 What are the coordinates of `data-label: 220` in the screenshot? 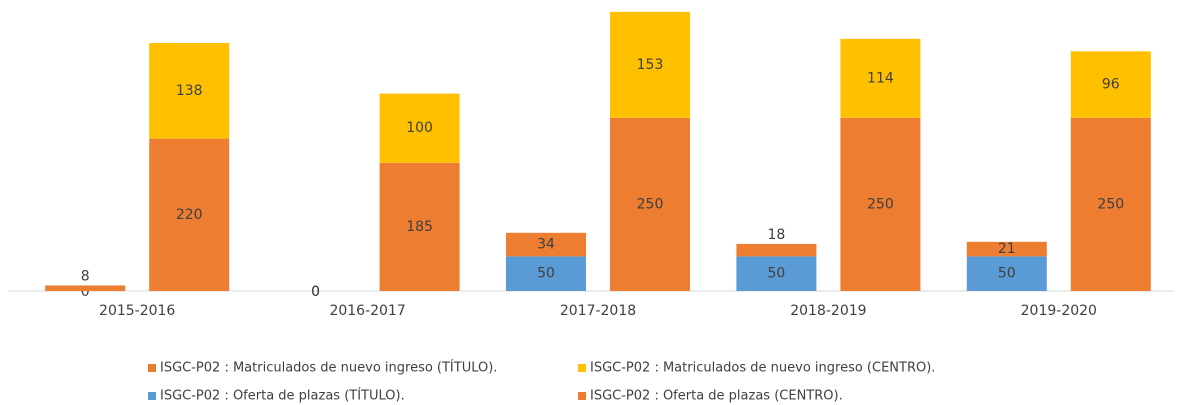 It's located at (189, 215).